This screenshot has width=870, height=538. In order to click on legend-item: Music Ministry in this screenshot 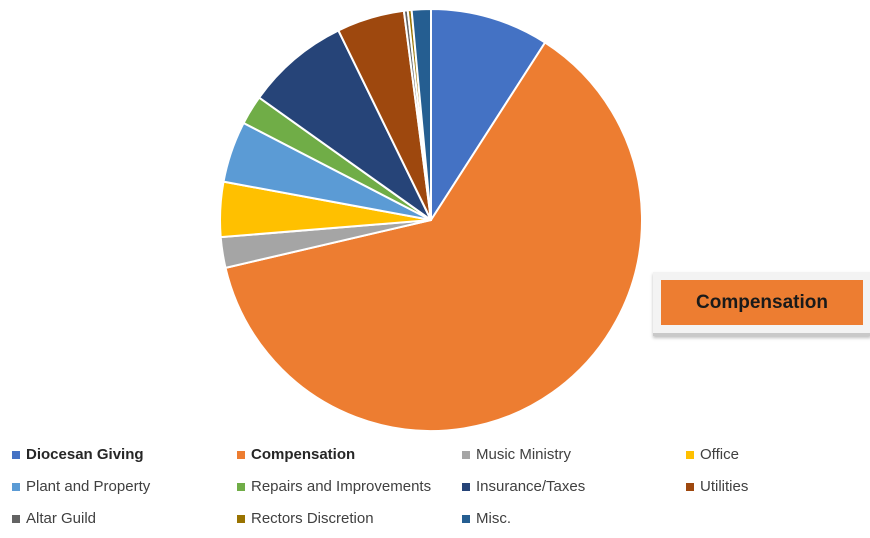, I will do `click(516, 454)`.